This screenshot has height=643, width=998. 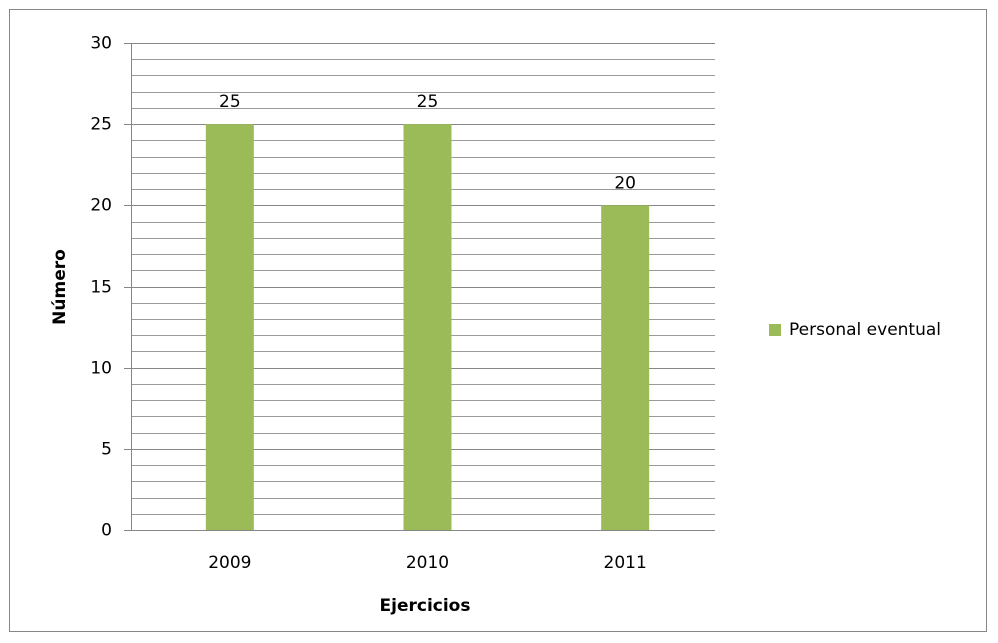 What do you see at coordinates (865, 330) in the screenshot?
I see `legend-label: Personal eventual` at bounding box center [865, 330].